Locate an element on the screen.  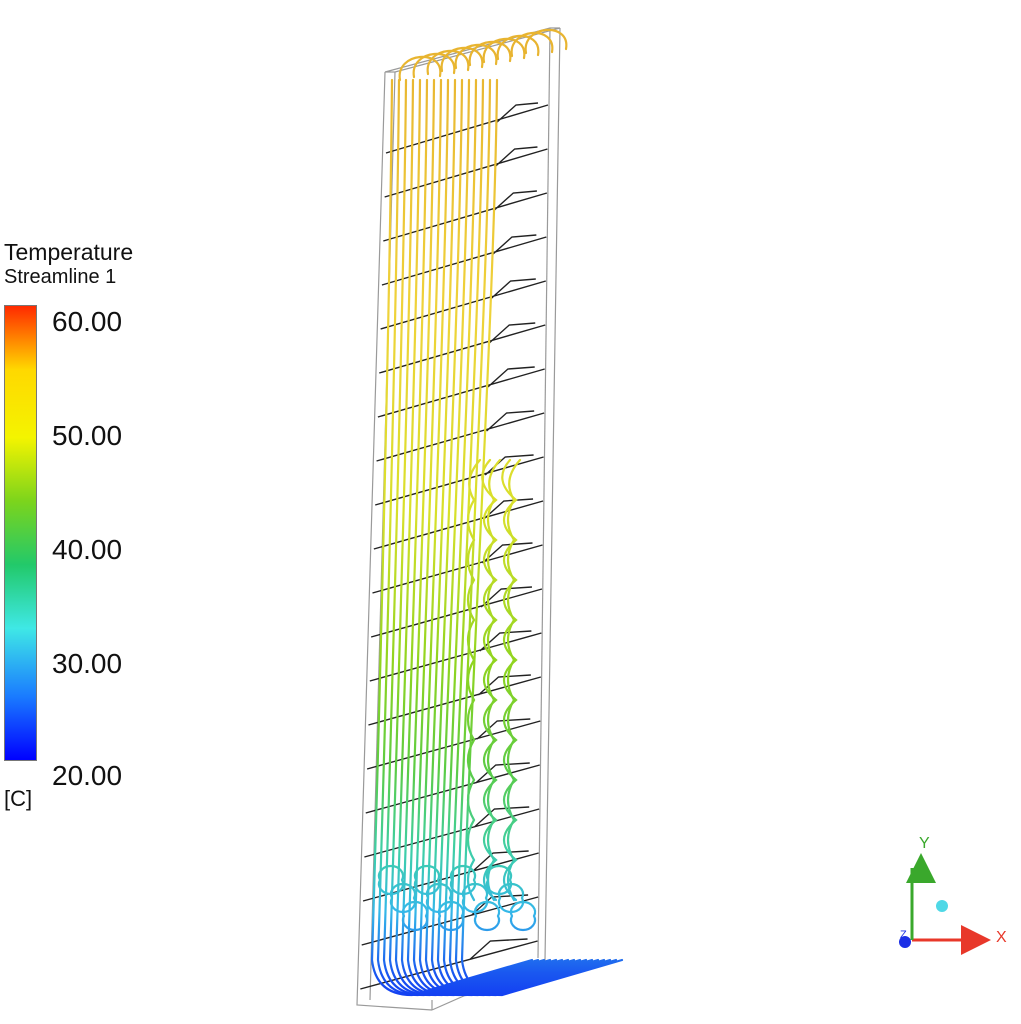
x-axis-label: X is located at coordinates (1001, 937).